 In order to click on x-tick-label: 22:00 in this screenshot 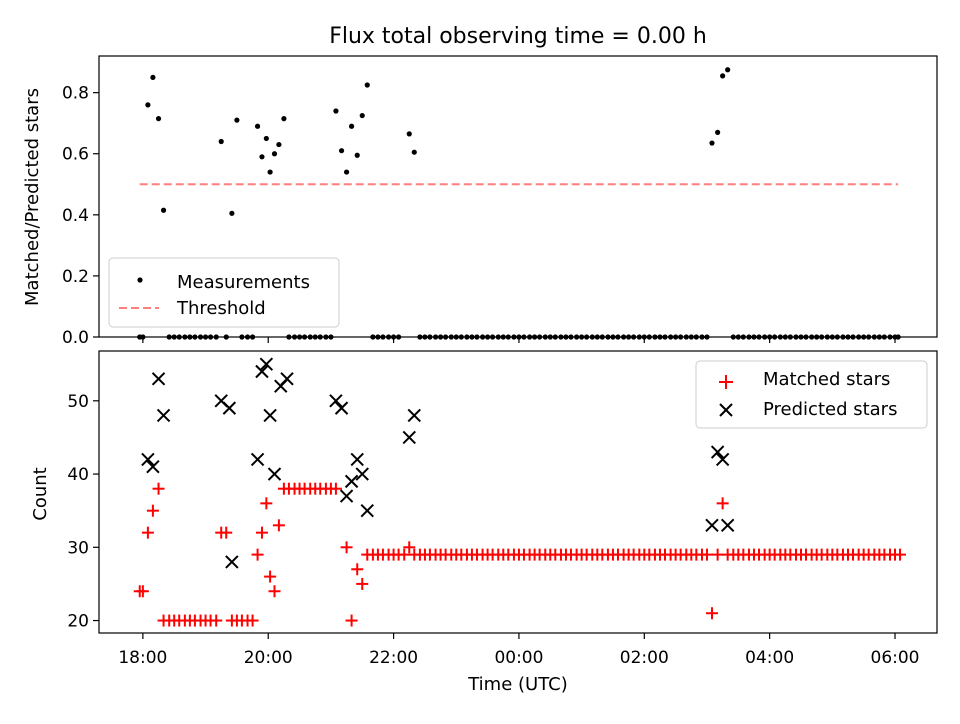, I will do `click(393, 658)`.